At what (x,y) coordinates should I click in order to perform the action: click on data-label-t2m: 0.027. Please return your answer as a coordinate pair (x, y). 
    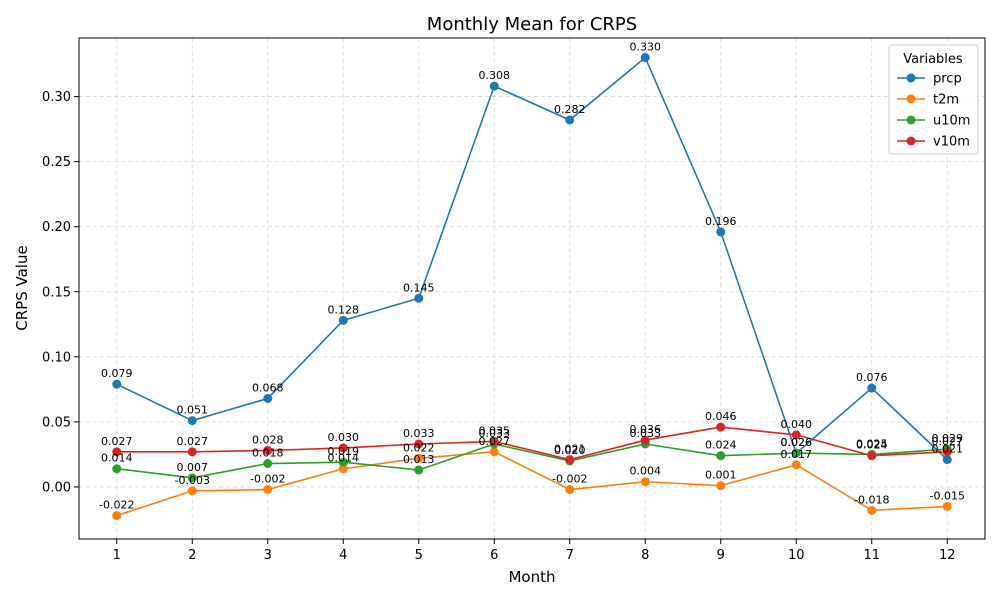
    Looking at the image, I should click on (495, 441).